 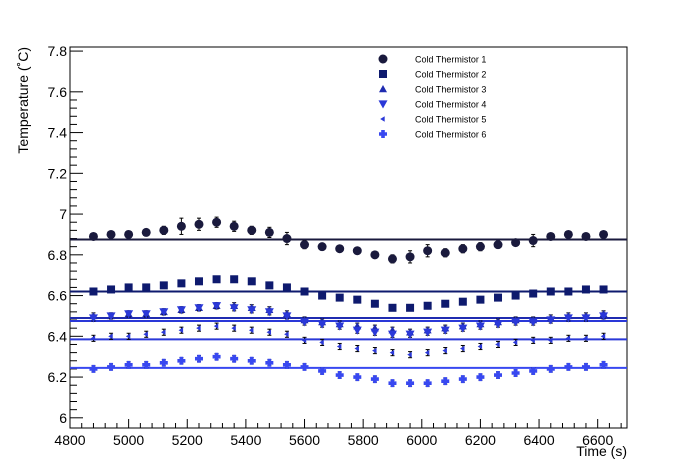 What do you see at coordinates (187, 440) in the screenshot?
I see `x-tick-label: 5200` at bounding box center [187, 440].